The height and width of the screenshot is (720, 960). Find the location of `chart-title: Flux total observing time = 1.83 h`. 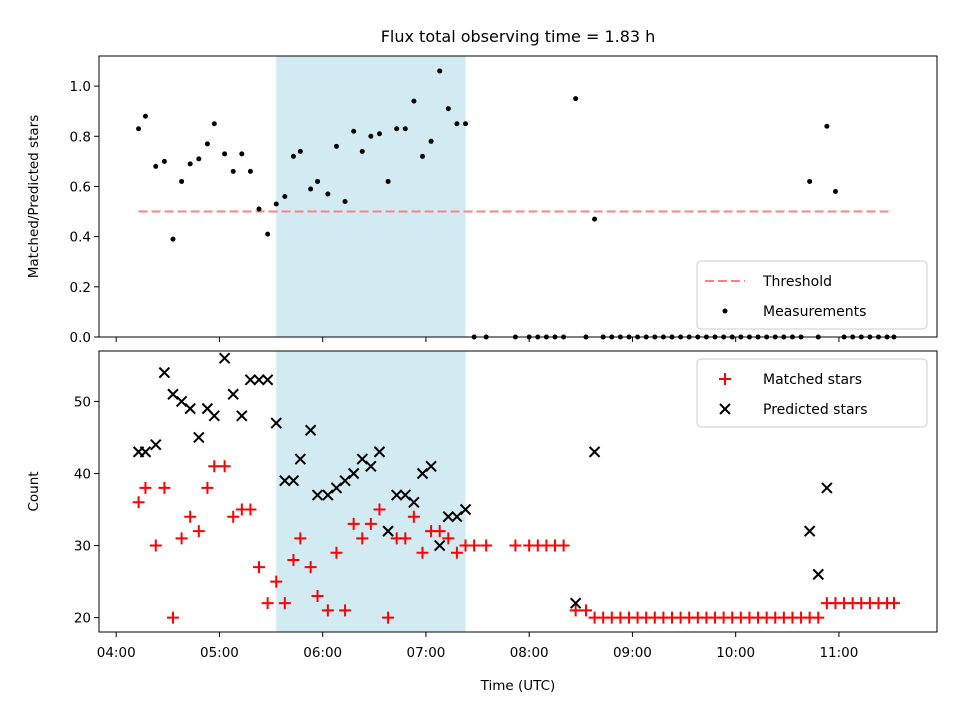

chart-title: Flux total observing time = 1.83 h is located at coordinates (518, 36).